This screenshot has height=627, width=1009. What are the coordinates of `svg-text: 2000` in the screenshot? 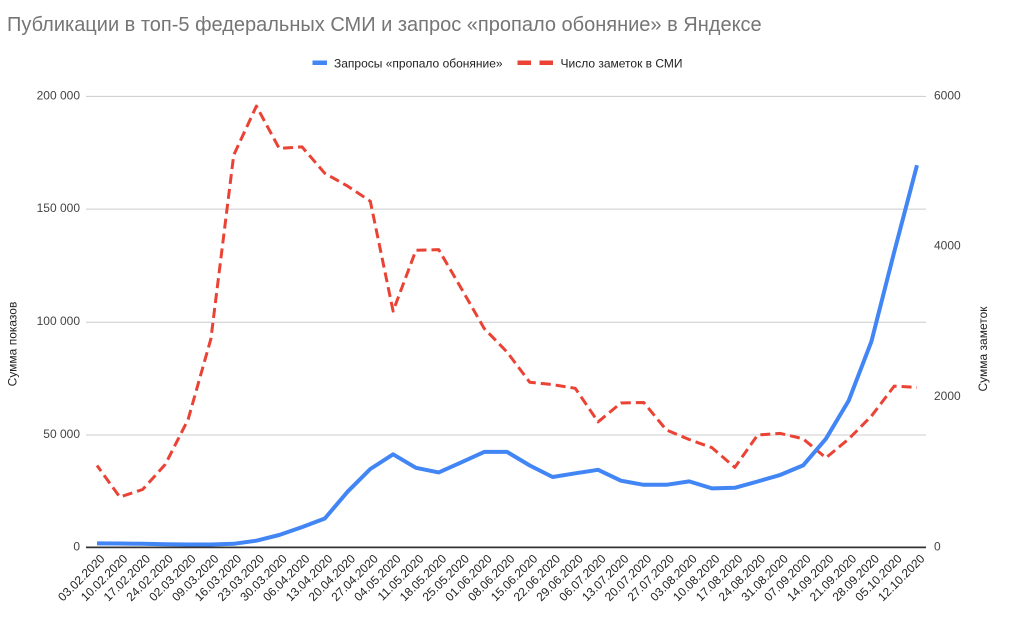 It's located at (947, 396).